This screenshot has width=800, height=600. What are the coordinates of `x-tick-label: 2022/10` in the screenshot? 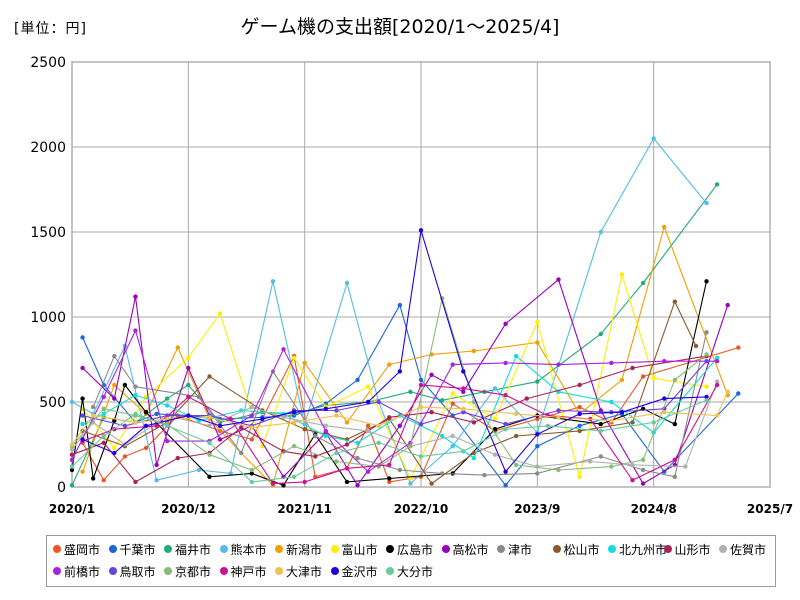 It's located at (421, 509).